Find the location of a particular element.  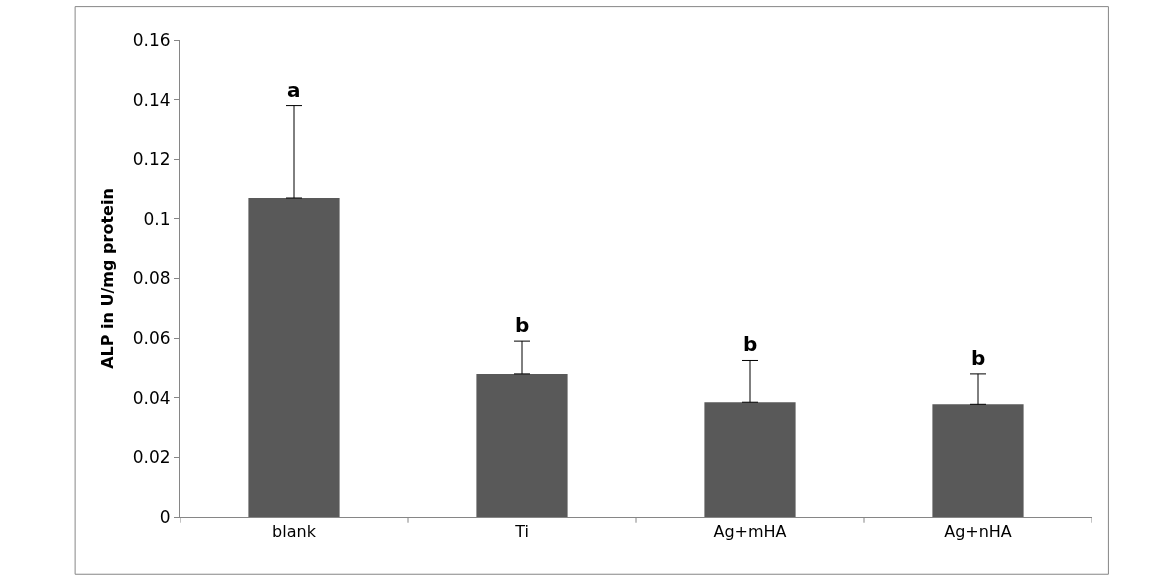

y-tick-label: 0.04 is located at coordinates (151, 397).